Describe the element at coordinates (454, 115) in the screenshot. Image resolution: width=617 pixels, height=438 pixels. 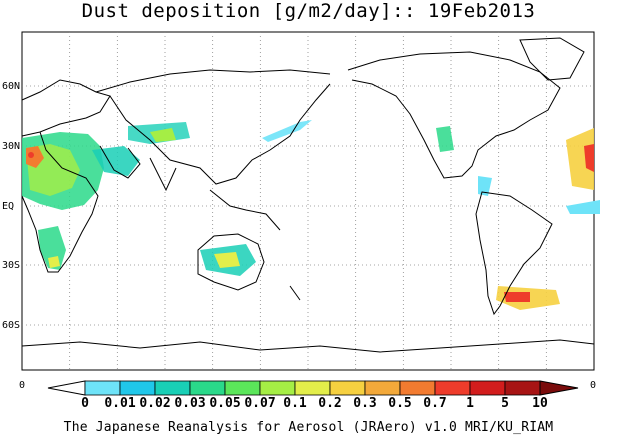
I see `coast-north-america` at that location.